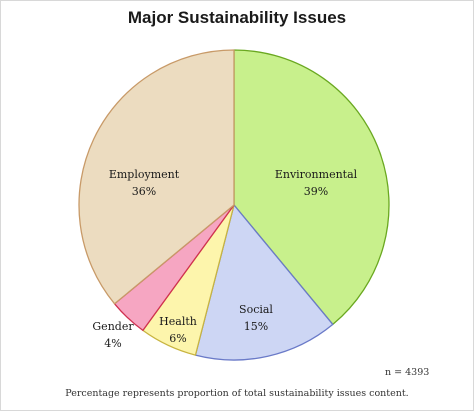 The height and width of the screenshot is (411, 474). I want to click on chart-title: Major Sustainability Issues, so click(237, 17).